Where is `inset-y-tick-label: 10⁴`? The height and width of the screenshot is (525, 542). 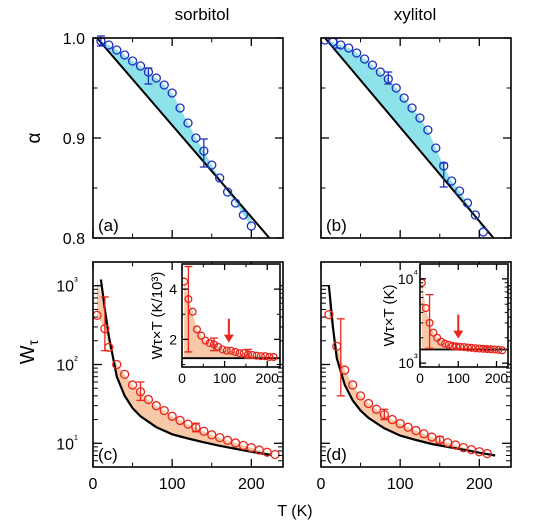
inset-y-tick-label: 10⁴ is located at coordinates (408, 277).